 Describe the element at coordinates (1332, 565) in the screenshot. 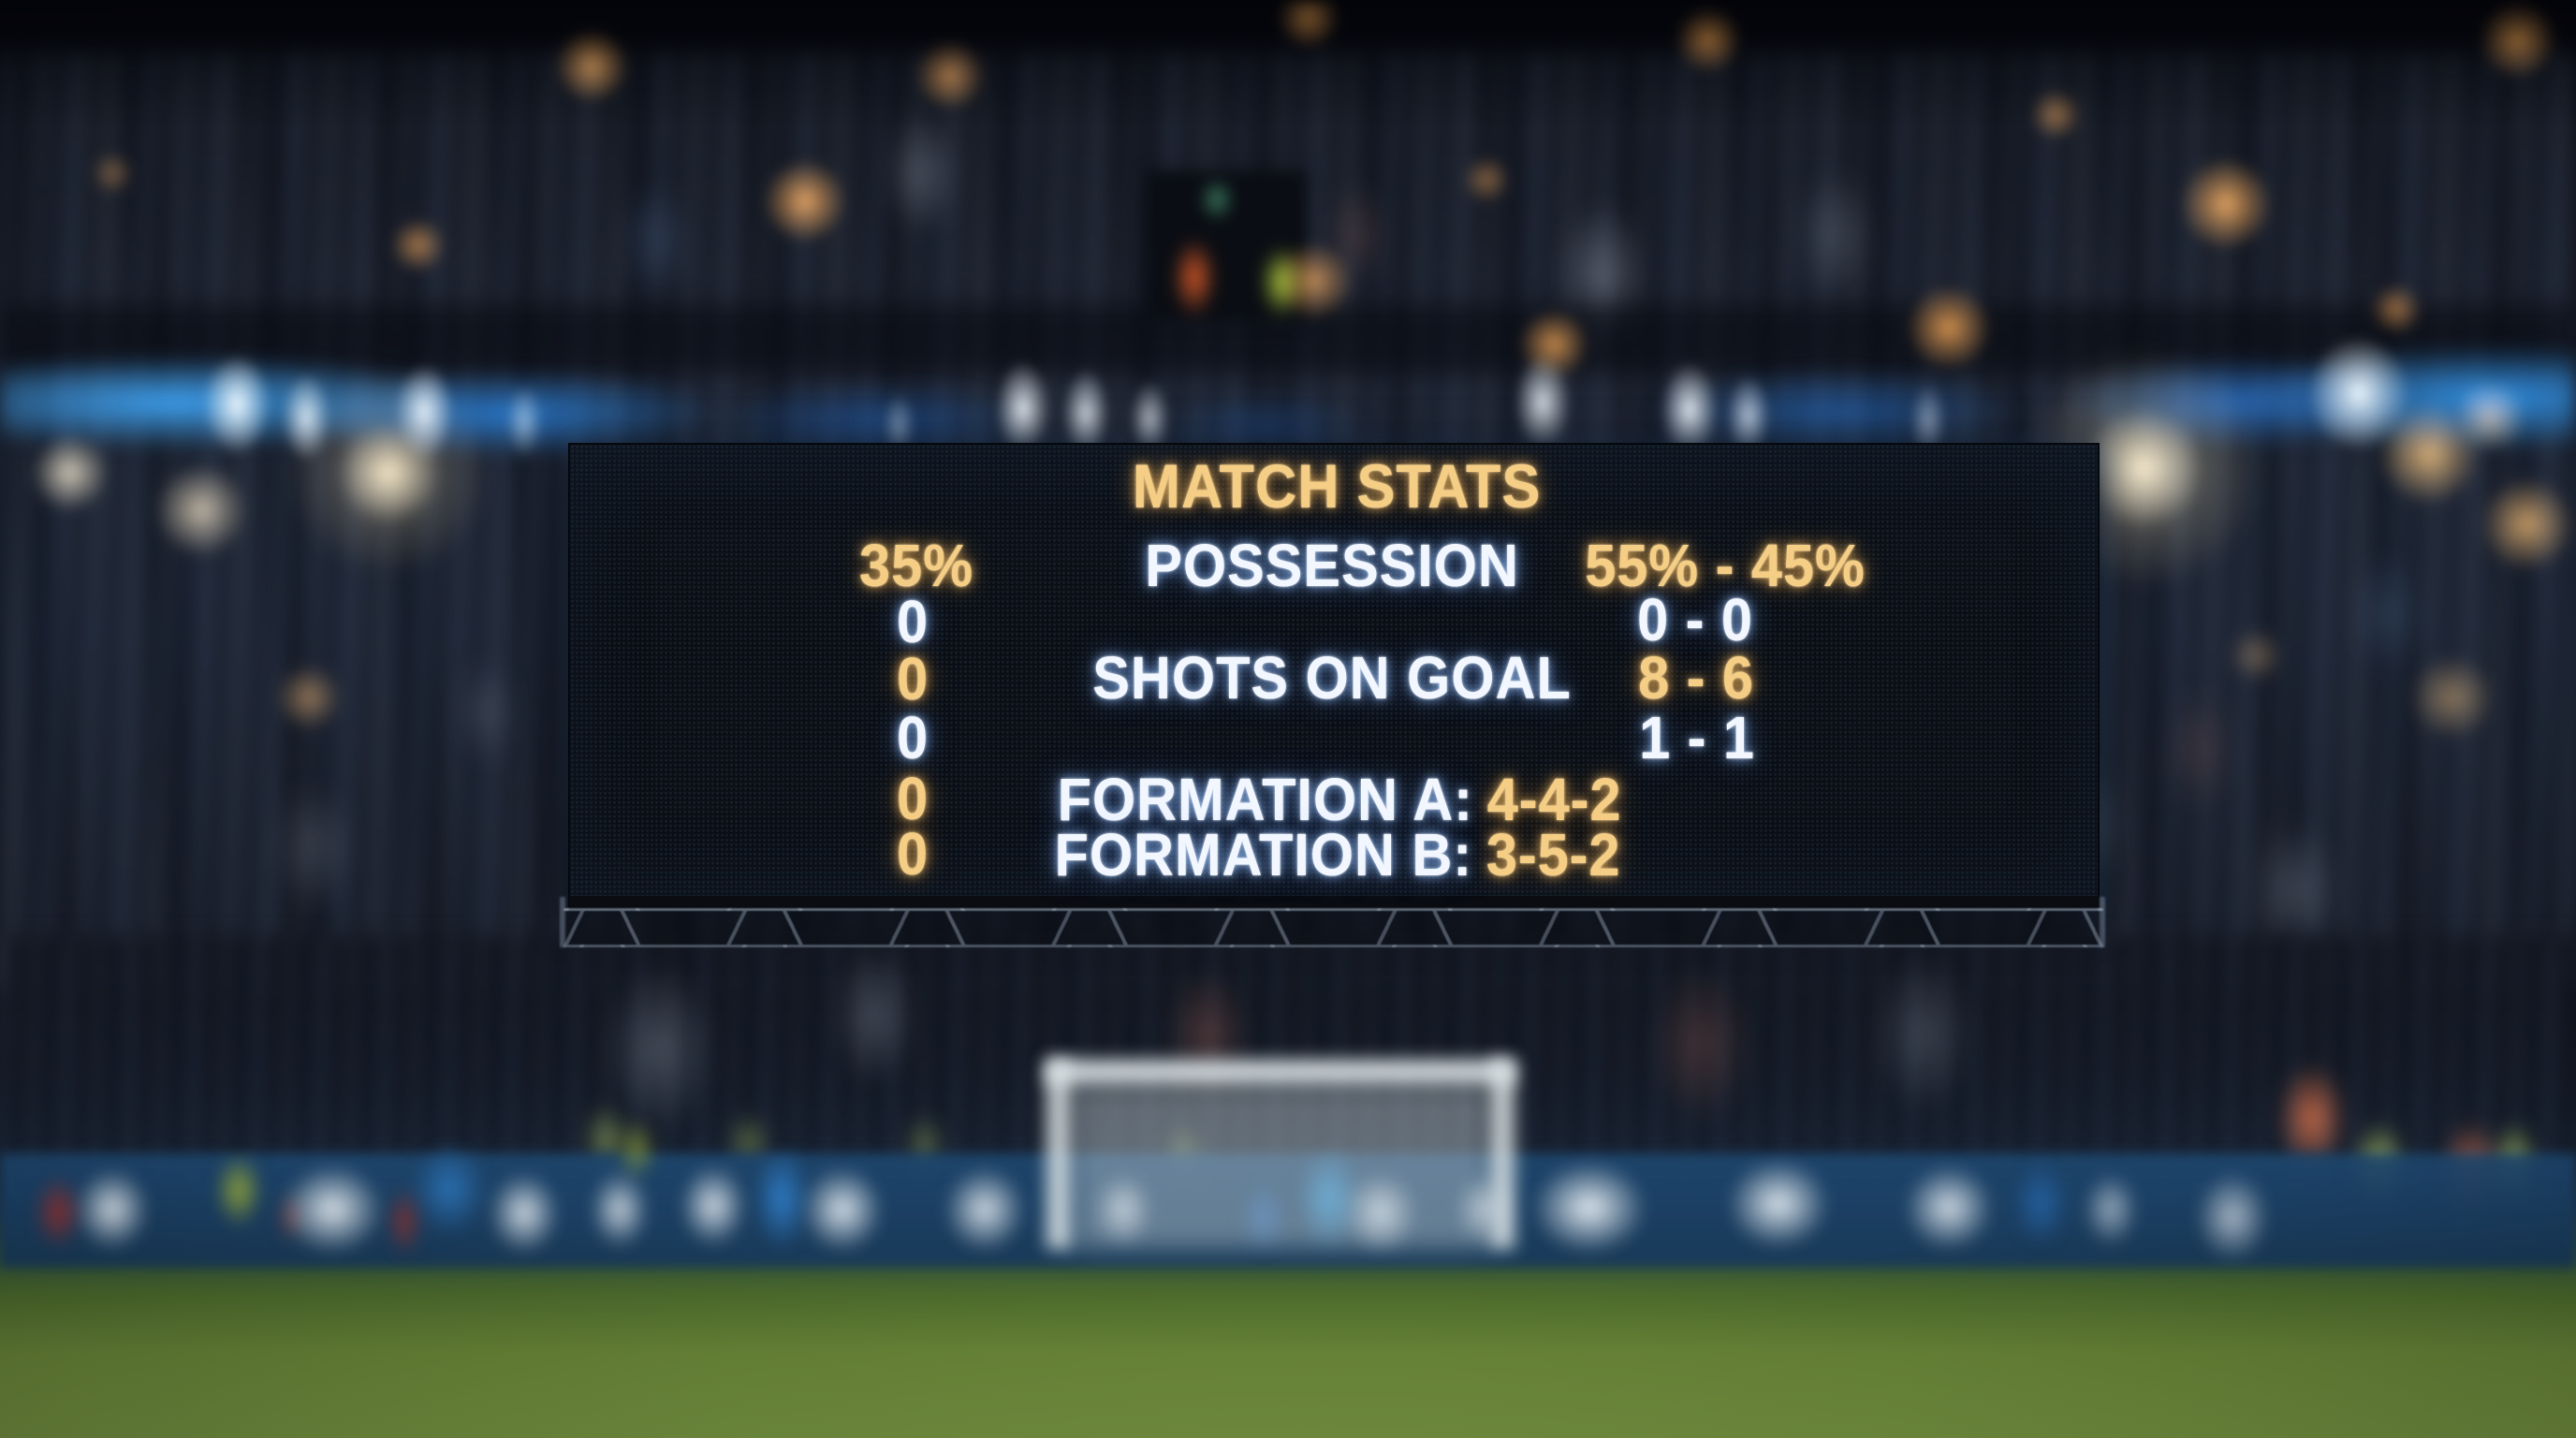

I see `possession-label: POSSESSION` at that location.